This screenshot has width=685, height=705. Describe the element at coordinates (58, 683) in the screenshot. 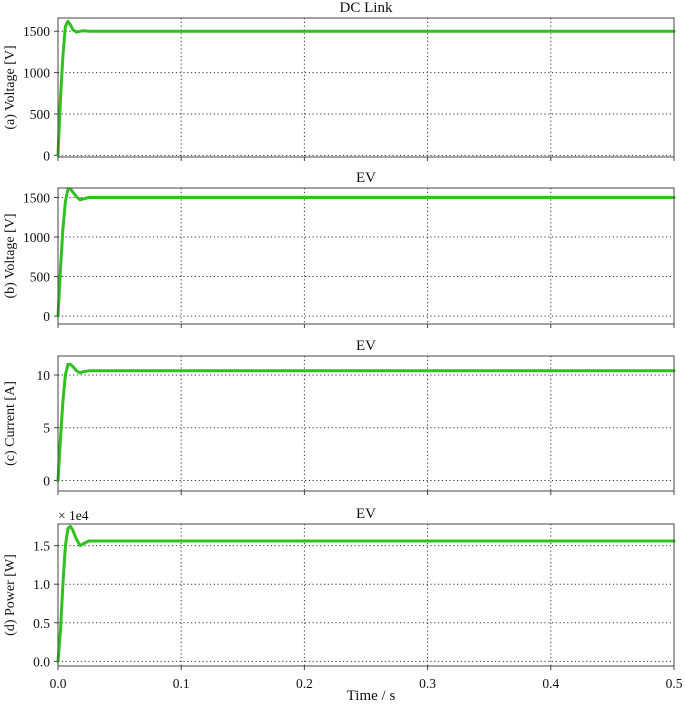

I see `x-tick-label: 0.0` at that location.